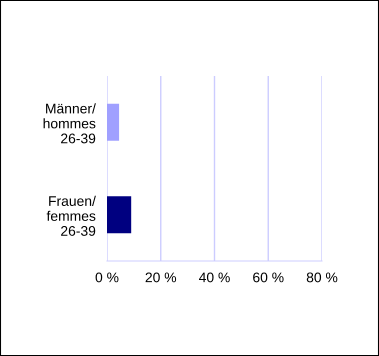  What do you see at coordinates (214, 277) in the screenshot?
I see `x-tick-label: 40 %` at bounding box center [214, 277].